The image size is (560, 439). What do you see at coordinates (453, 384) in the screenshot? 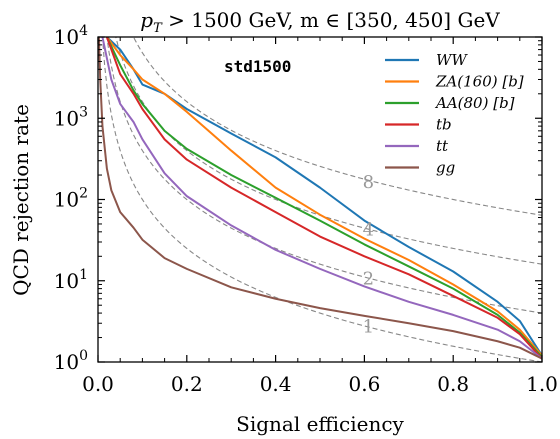
I see `x-tick-label: 0.8` at bounding box center [453, 384].